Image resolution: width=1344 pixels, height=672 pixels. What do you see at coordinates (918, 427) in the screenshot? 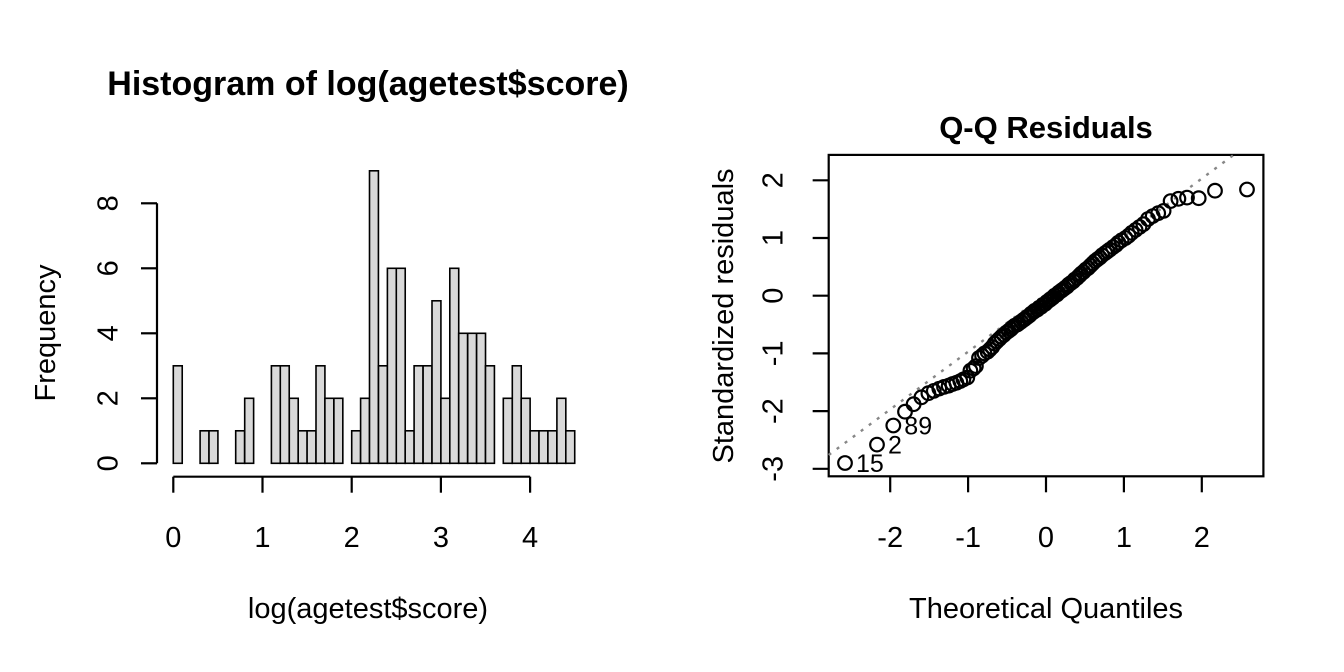
I see `qq-point-label: 89` at bounding box center [918, 427].